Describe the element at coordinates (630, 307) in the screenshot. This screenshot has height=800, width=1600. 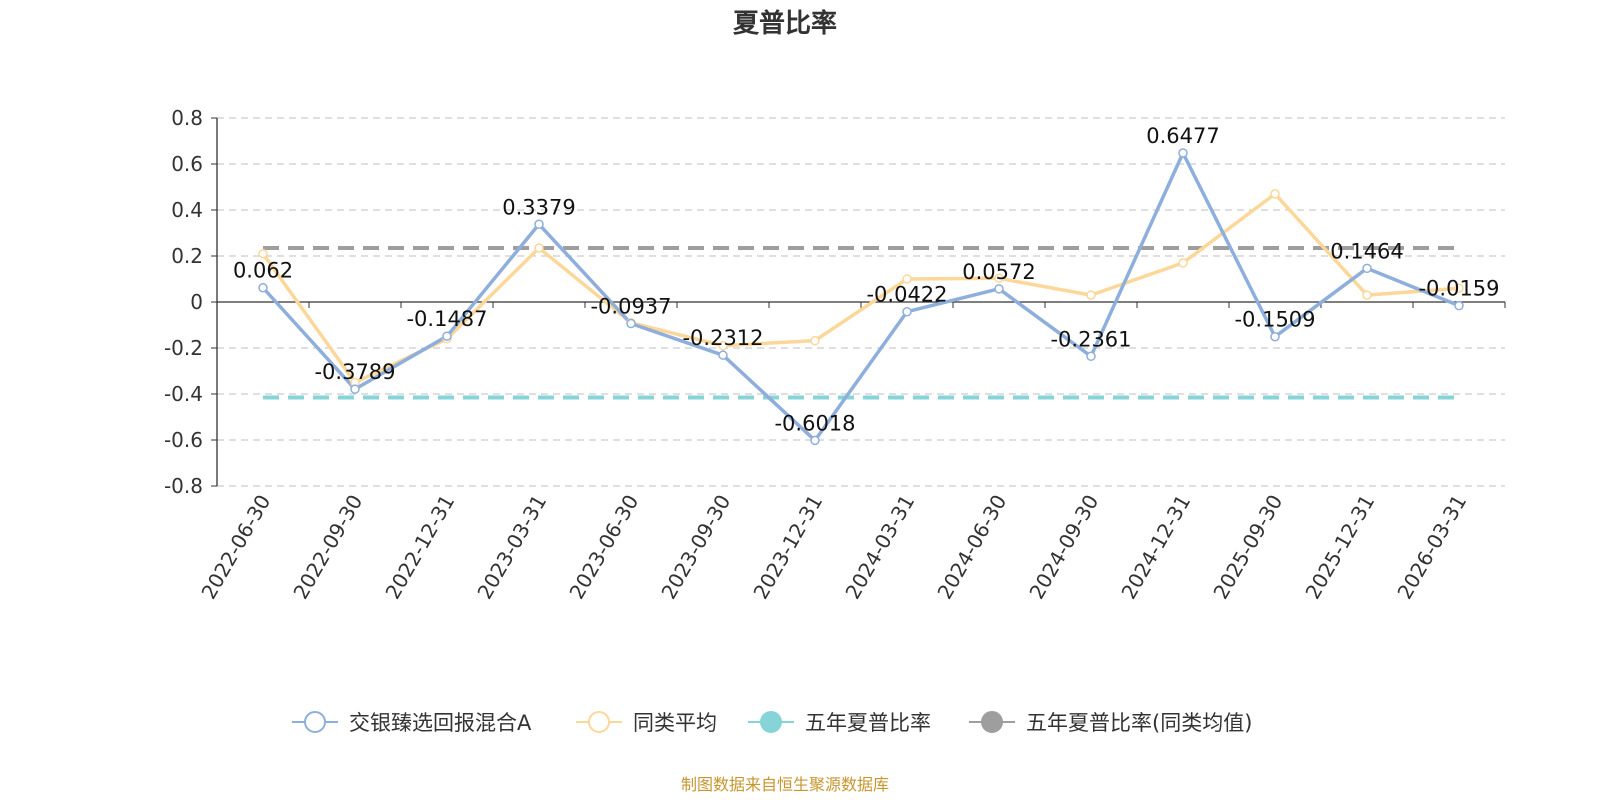
I see `data-label: -0.0937` at that location.